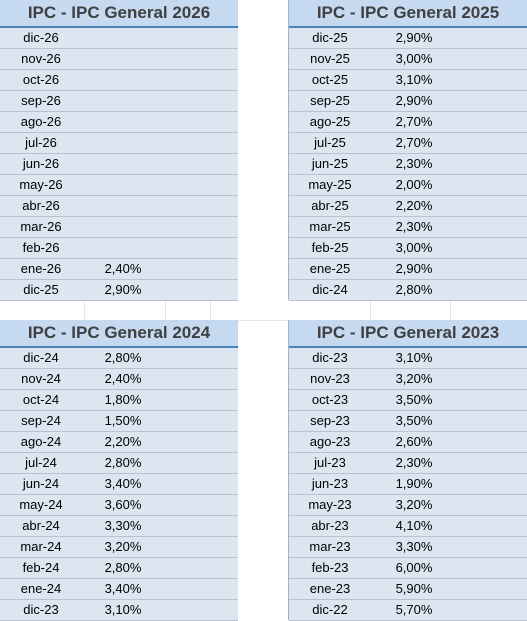  What do you see at coordinates (408, 227) in the screenshot?
I see `table-row: mar-25 2,30%` at bounding box center [408, 227].